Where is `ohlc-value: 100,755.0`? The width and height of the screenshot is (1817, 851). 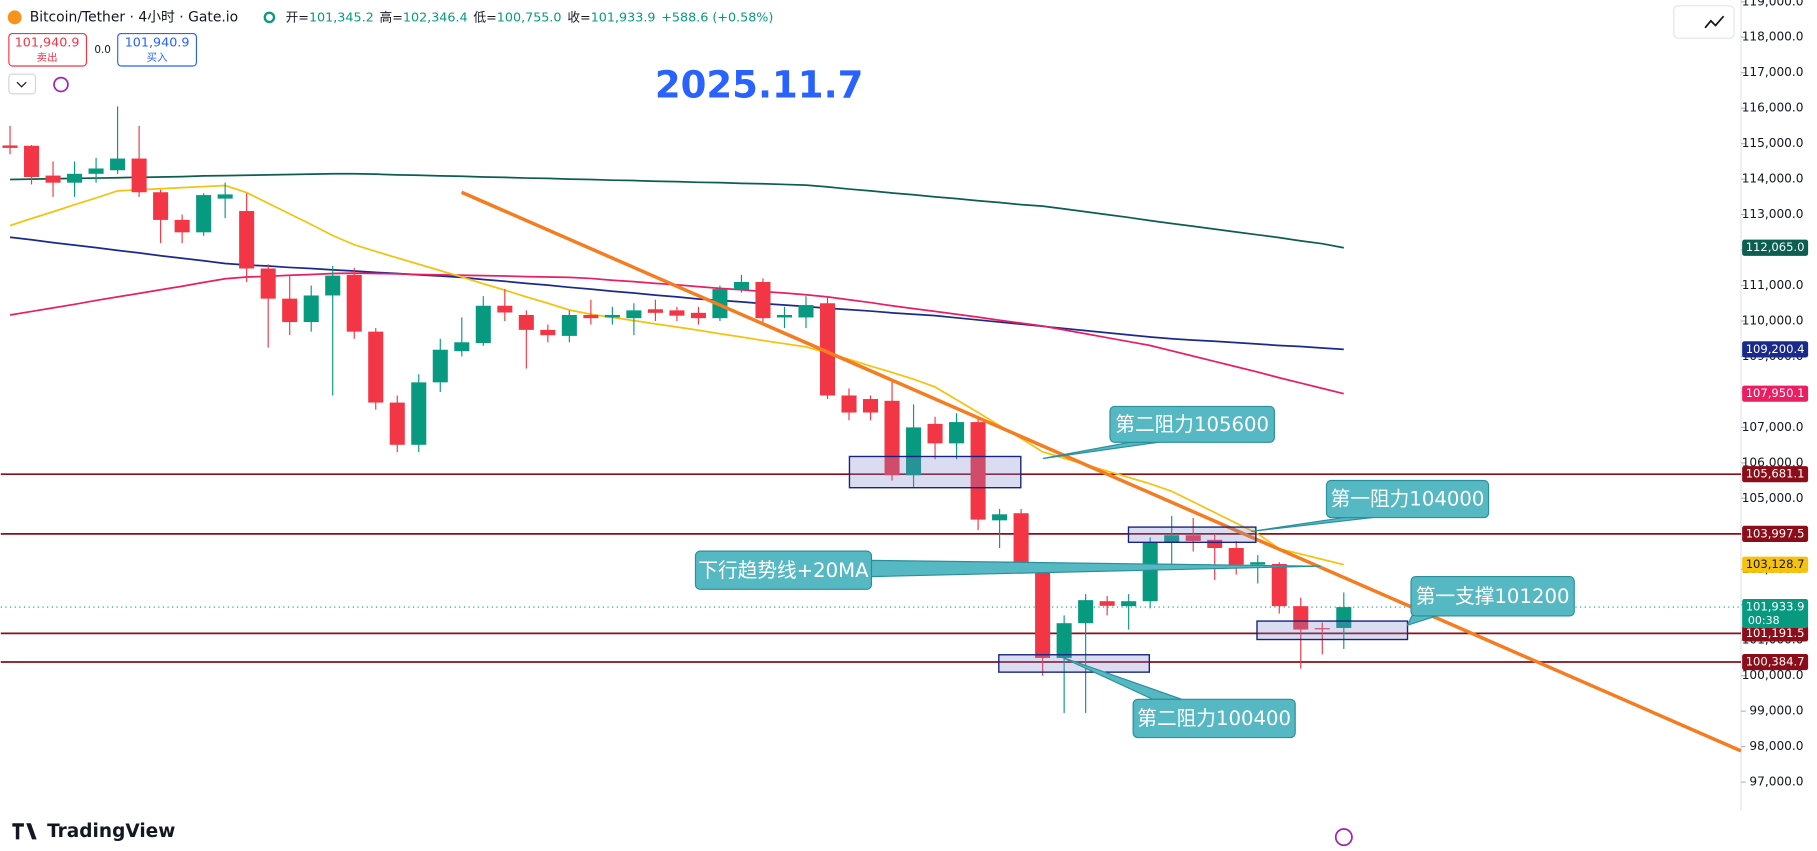 ohlc-value: 100,755.0 is located at coordinates (529, 17).